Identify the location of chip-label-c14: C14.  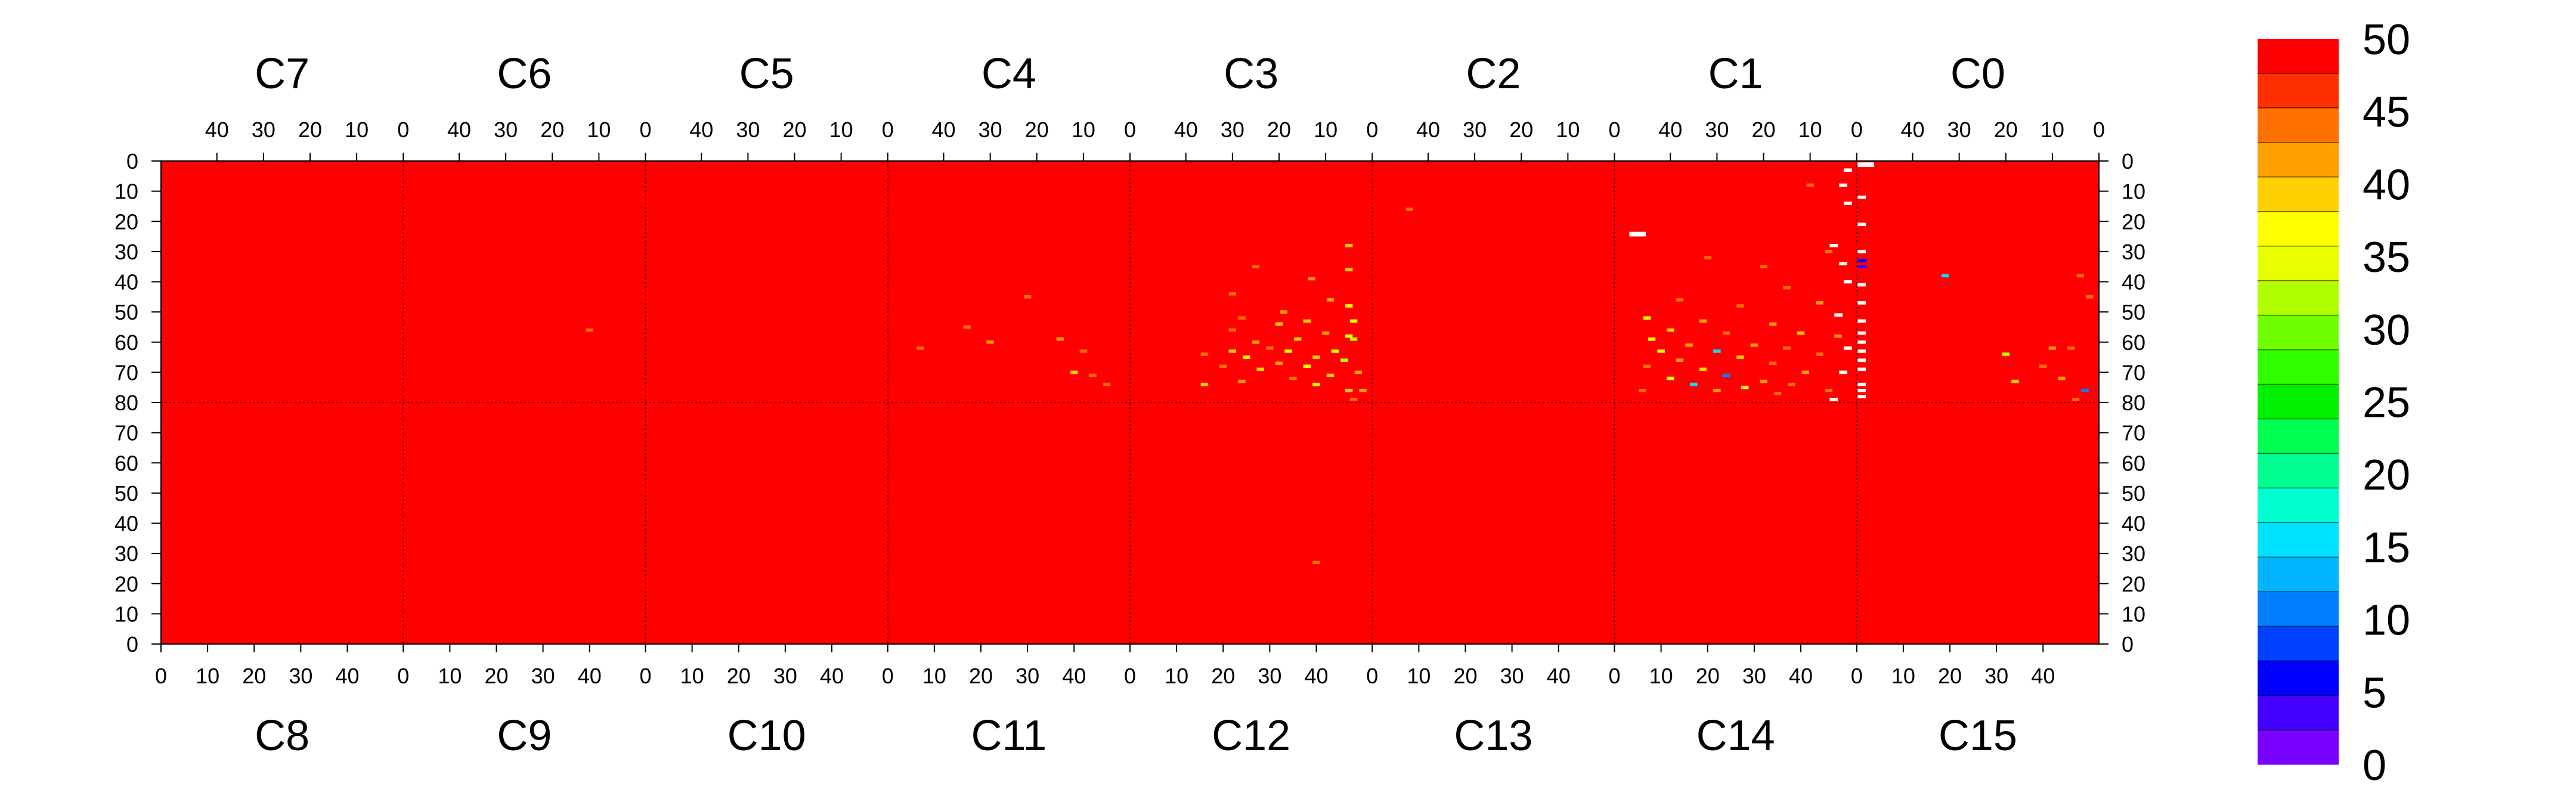
(1735, 736).